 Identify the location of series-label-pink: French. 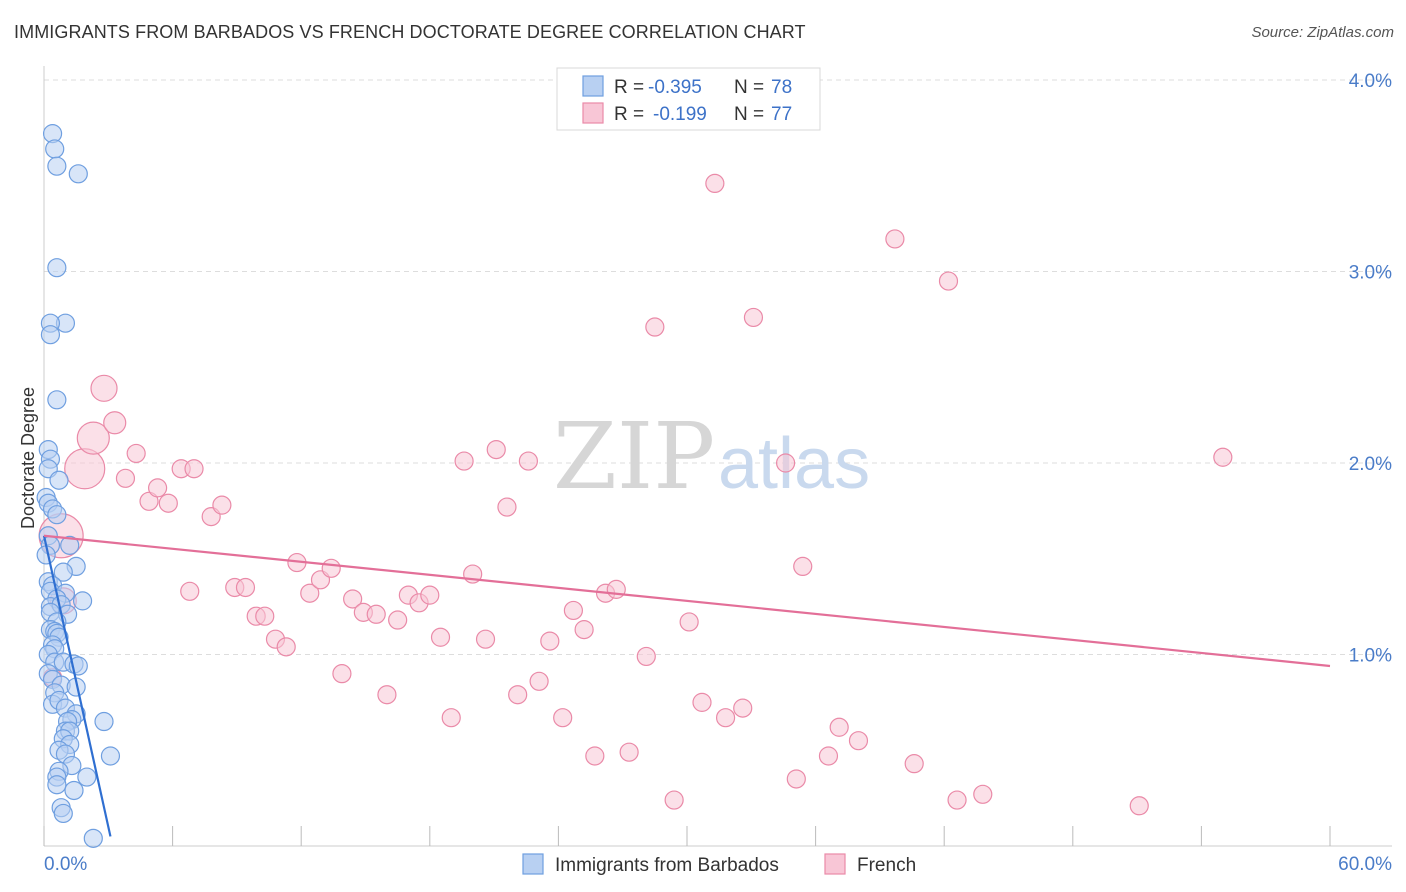
(886, 865).